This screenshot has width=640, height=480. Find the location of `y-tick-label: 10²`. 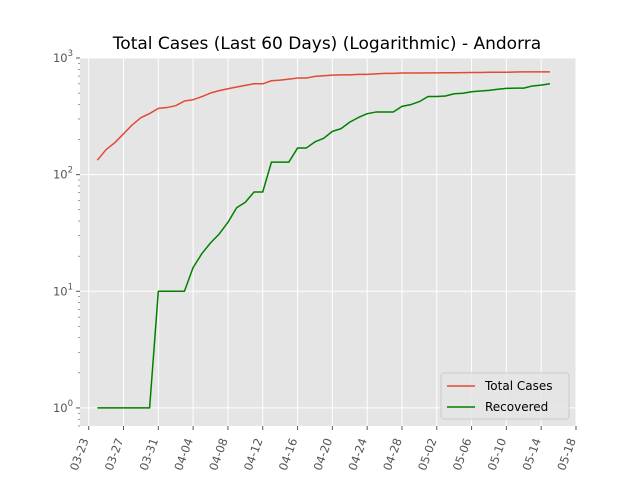

y-tick-label: 10² is located at coordinates (63, 174).